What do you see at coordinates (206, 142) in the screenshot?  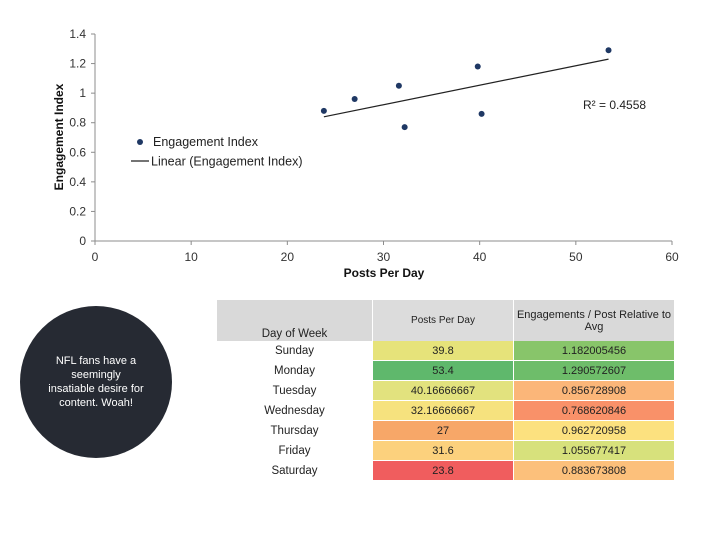 I see `legend-label-series: Engagement Index` at bounding box center [206, 142].